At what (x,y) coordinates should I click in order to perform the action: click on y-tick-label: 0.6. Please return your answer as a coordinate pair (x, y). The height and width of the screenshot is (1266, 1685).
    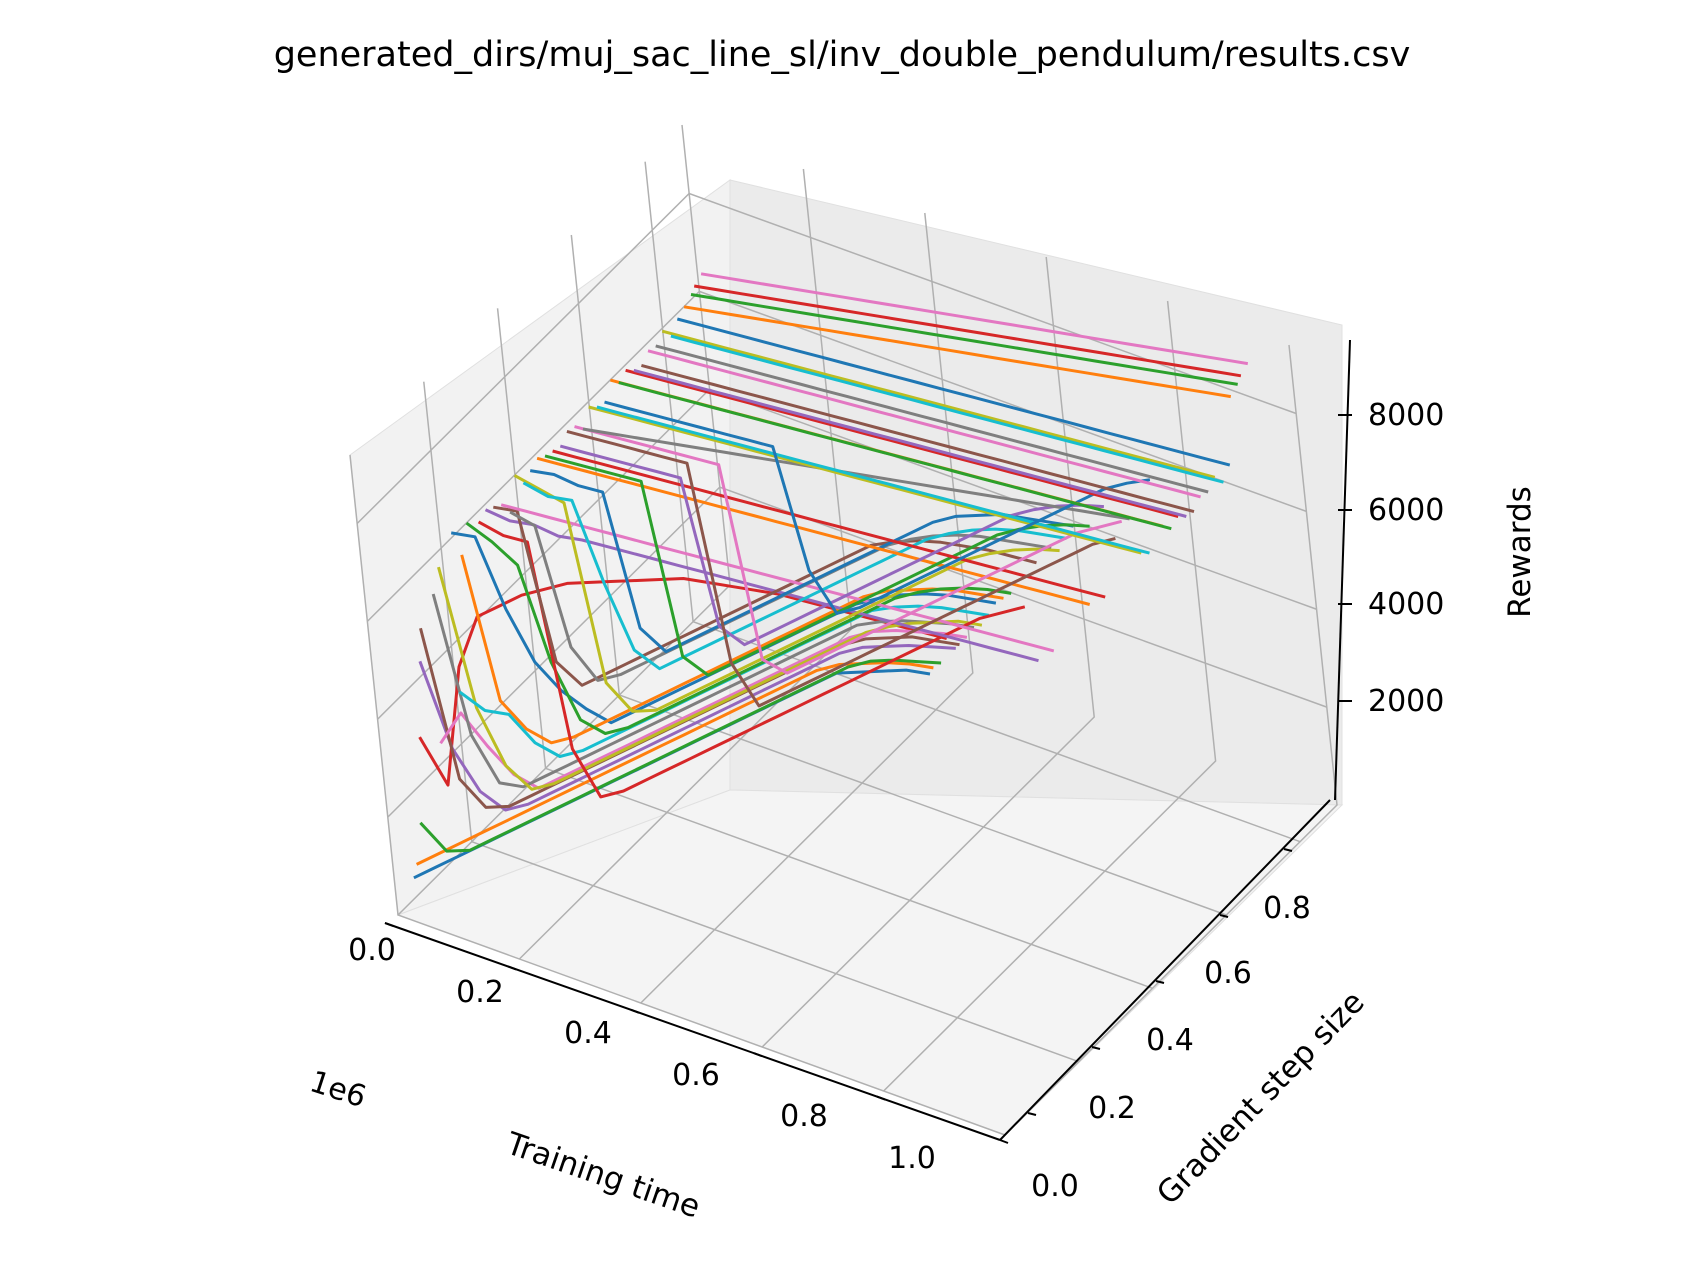
    Looking at the image, I should click on (1228, 973).